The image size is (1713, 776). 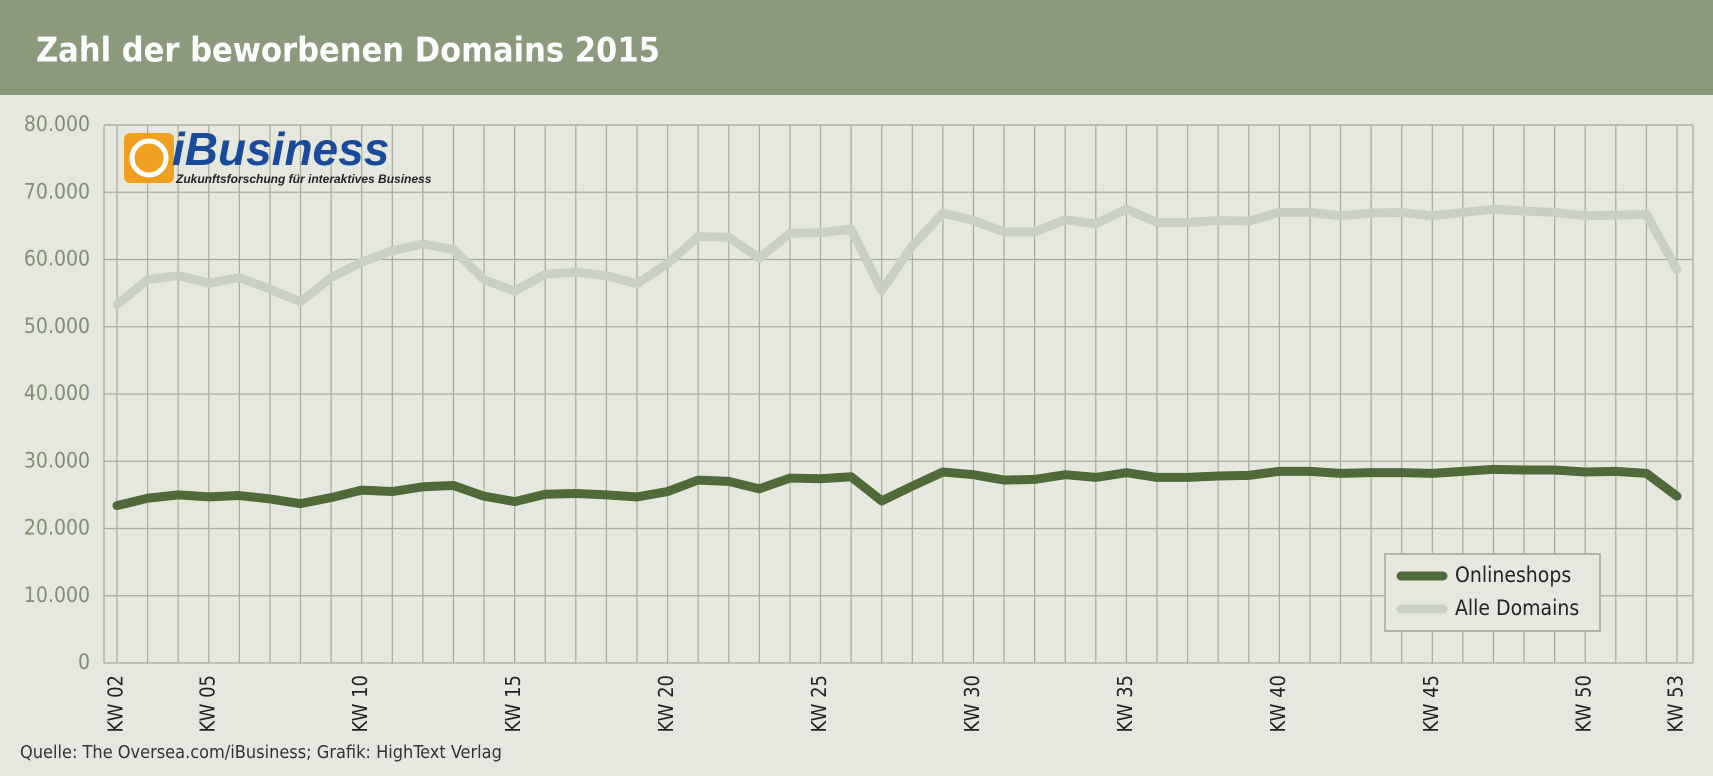 What do you see at coordinates (57, 460) in the screenshot?
I see `y-tick-label: 30.000` at bounding box center [57, 460].